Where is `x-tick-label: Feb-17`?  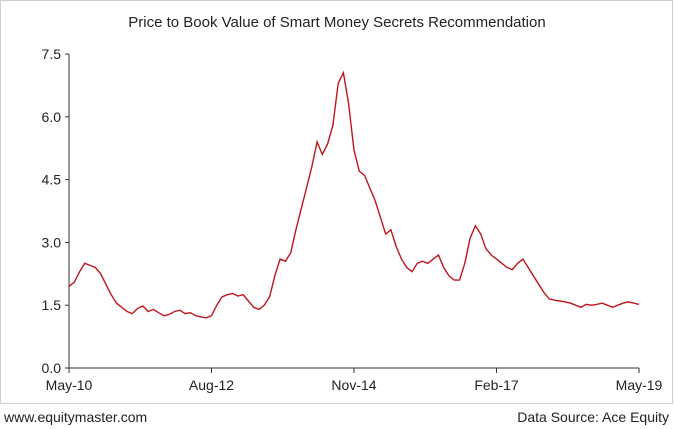 x-tick-label: Feb-17 is located at coordinates (496, 385).